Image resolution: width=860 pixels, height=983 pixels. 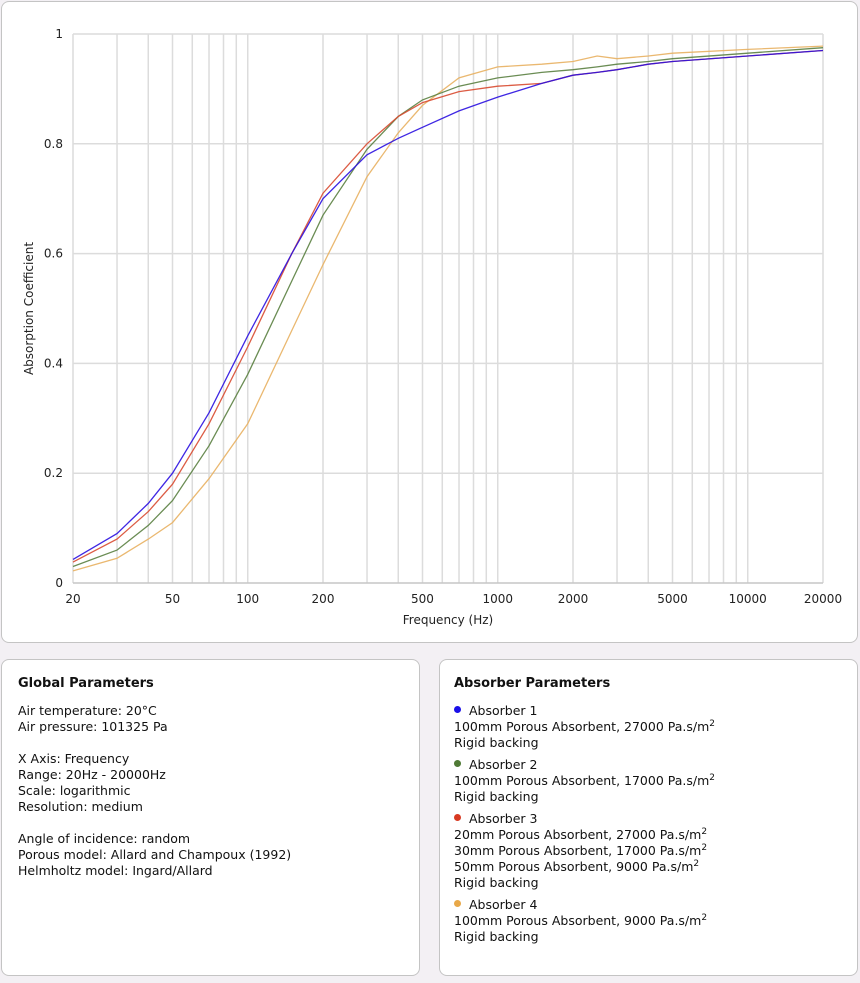 I want to click on absorber-label: Absorber 4, so click(x=503, y=904).